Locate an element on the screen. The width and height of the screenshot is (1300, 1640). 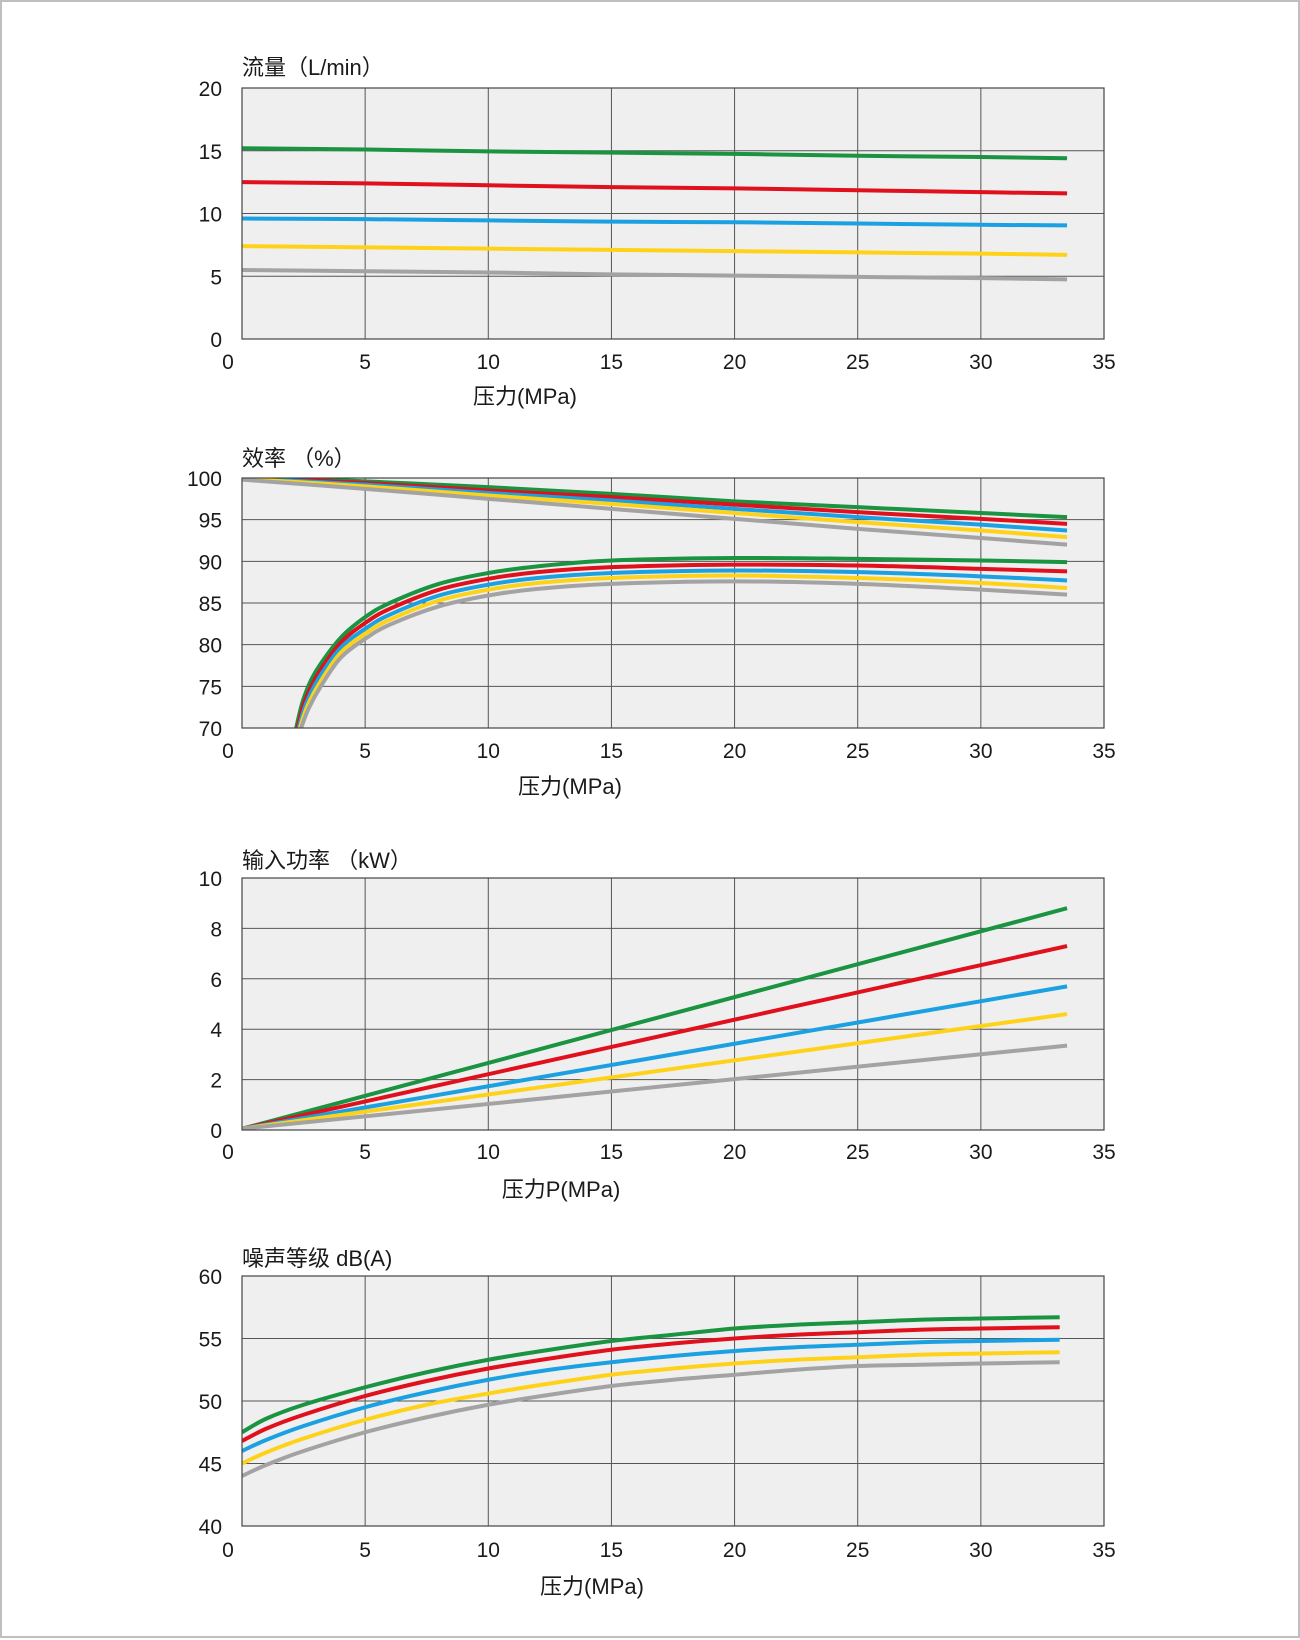
y-tick-label: 40 is located at coordinates (210, 1527).